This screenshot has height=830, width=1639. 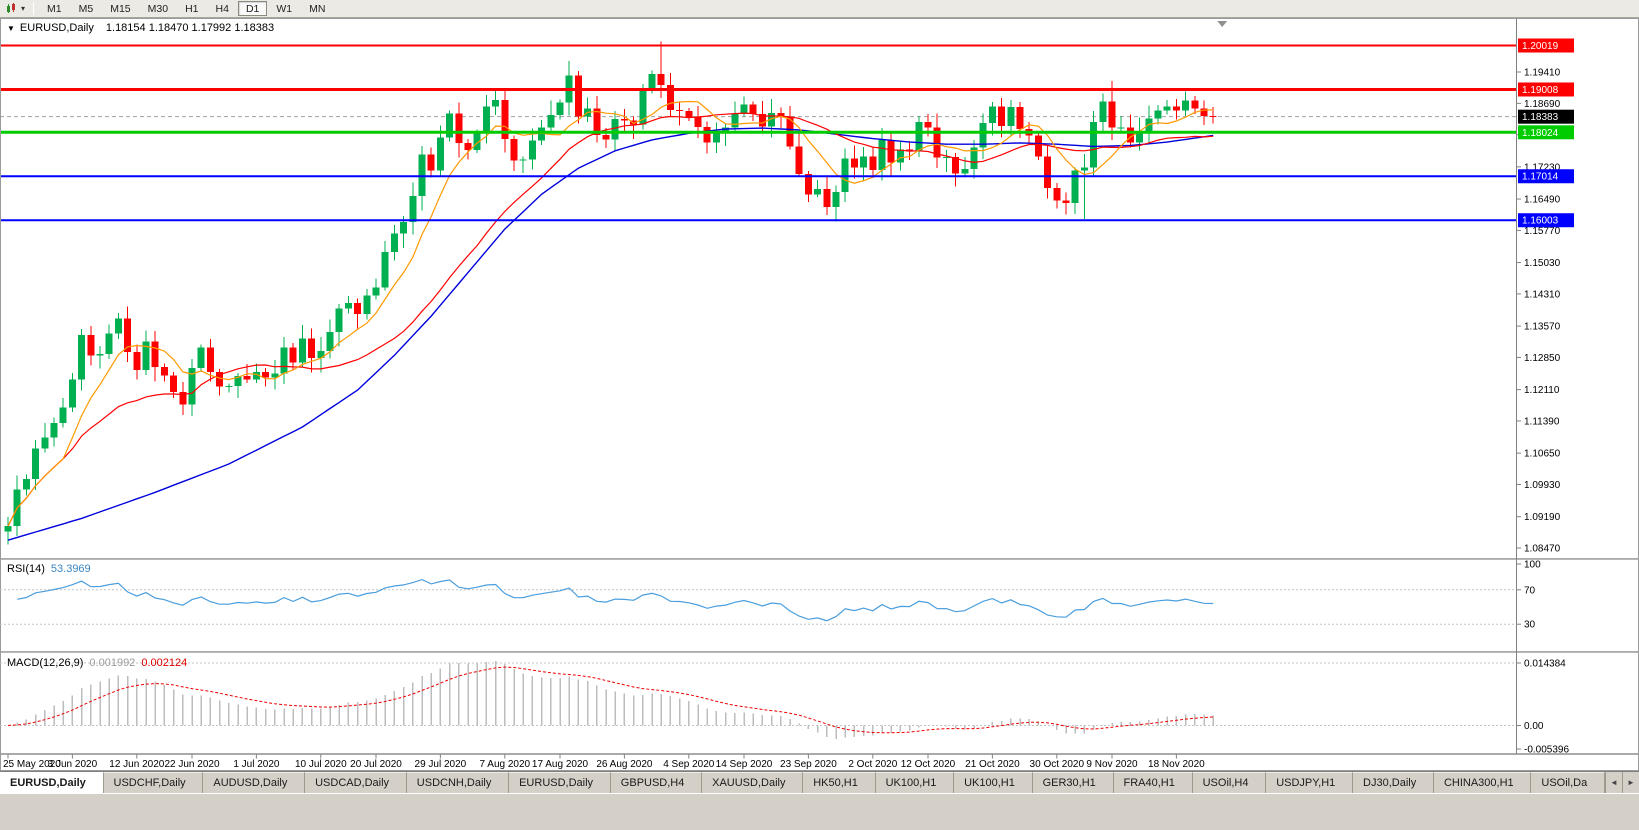 What do you see at coordinates (256, 764) in the screenshot?
I see `svg-text: 1 Jul 2020` at bounding box center [256, 764].